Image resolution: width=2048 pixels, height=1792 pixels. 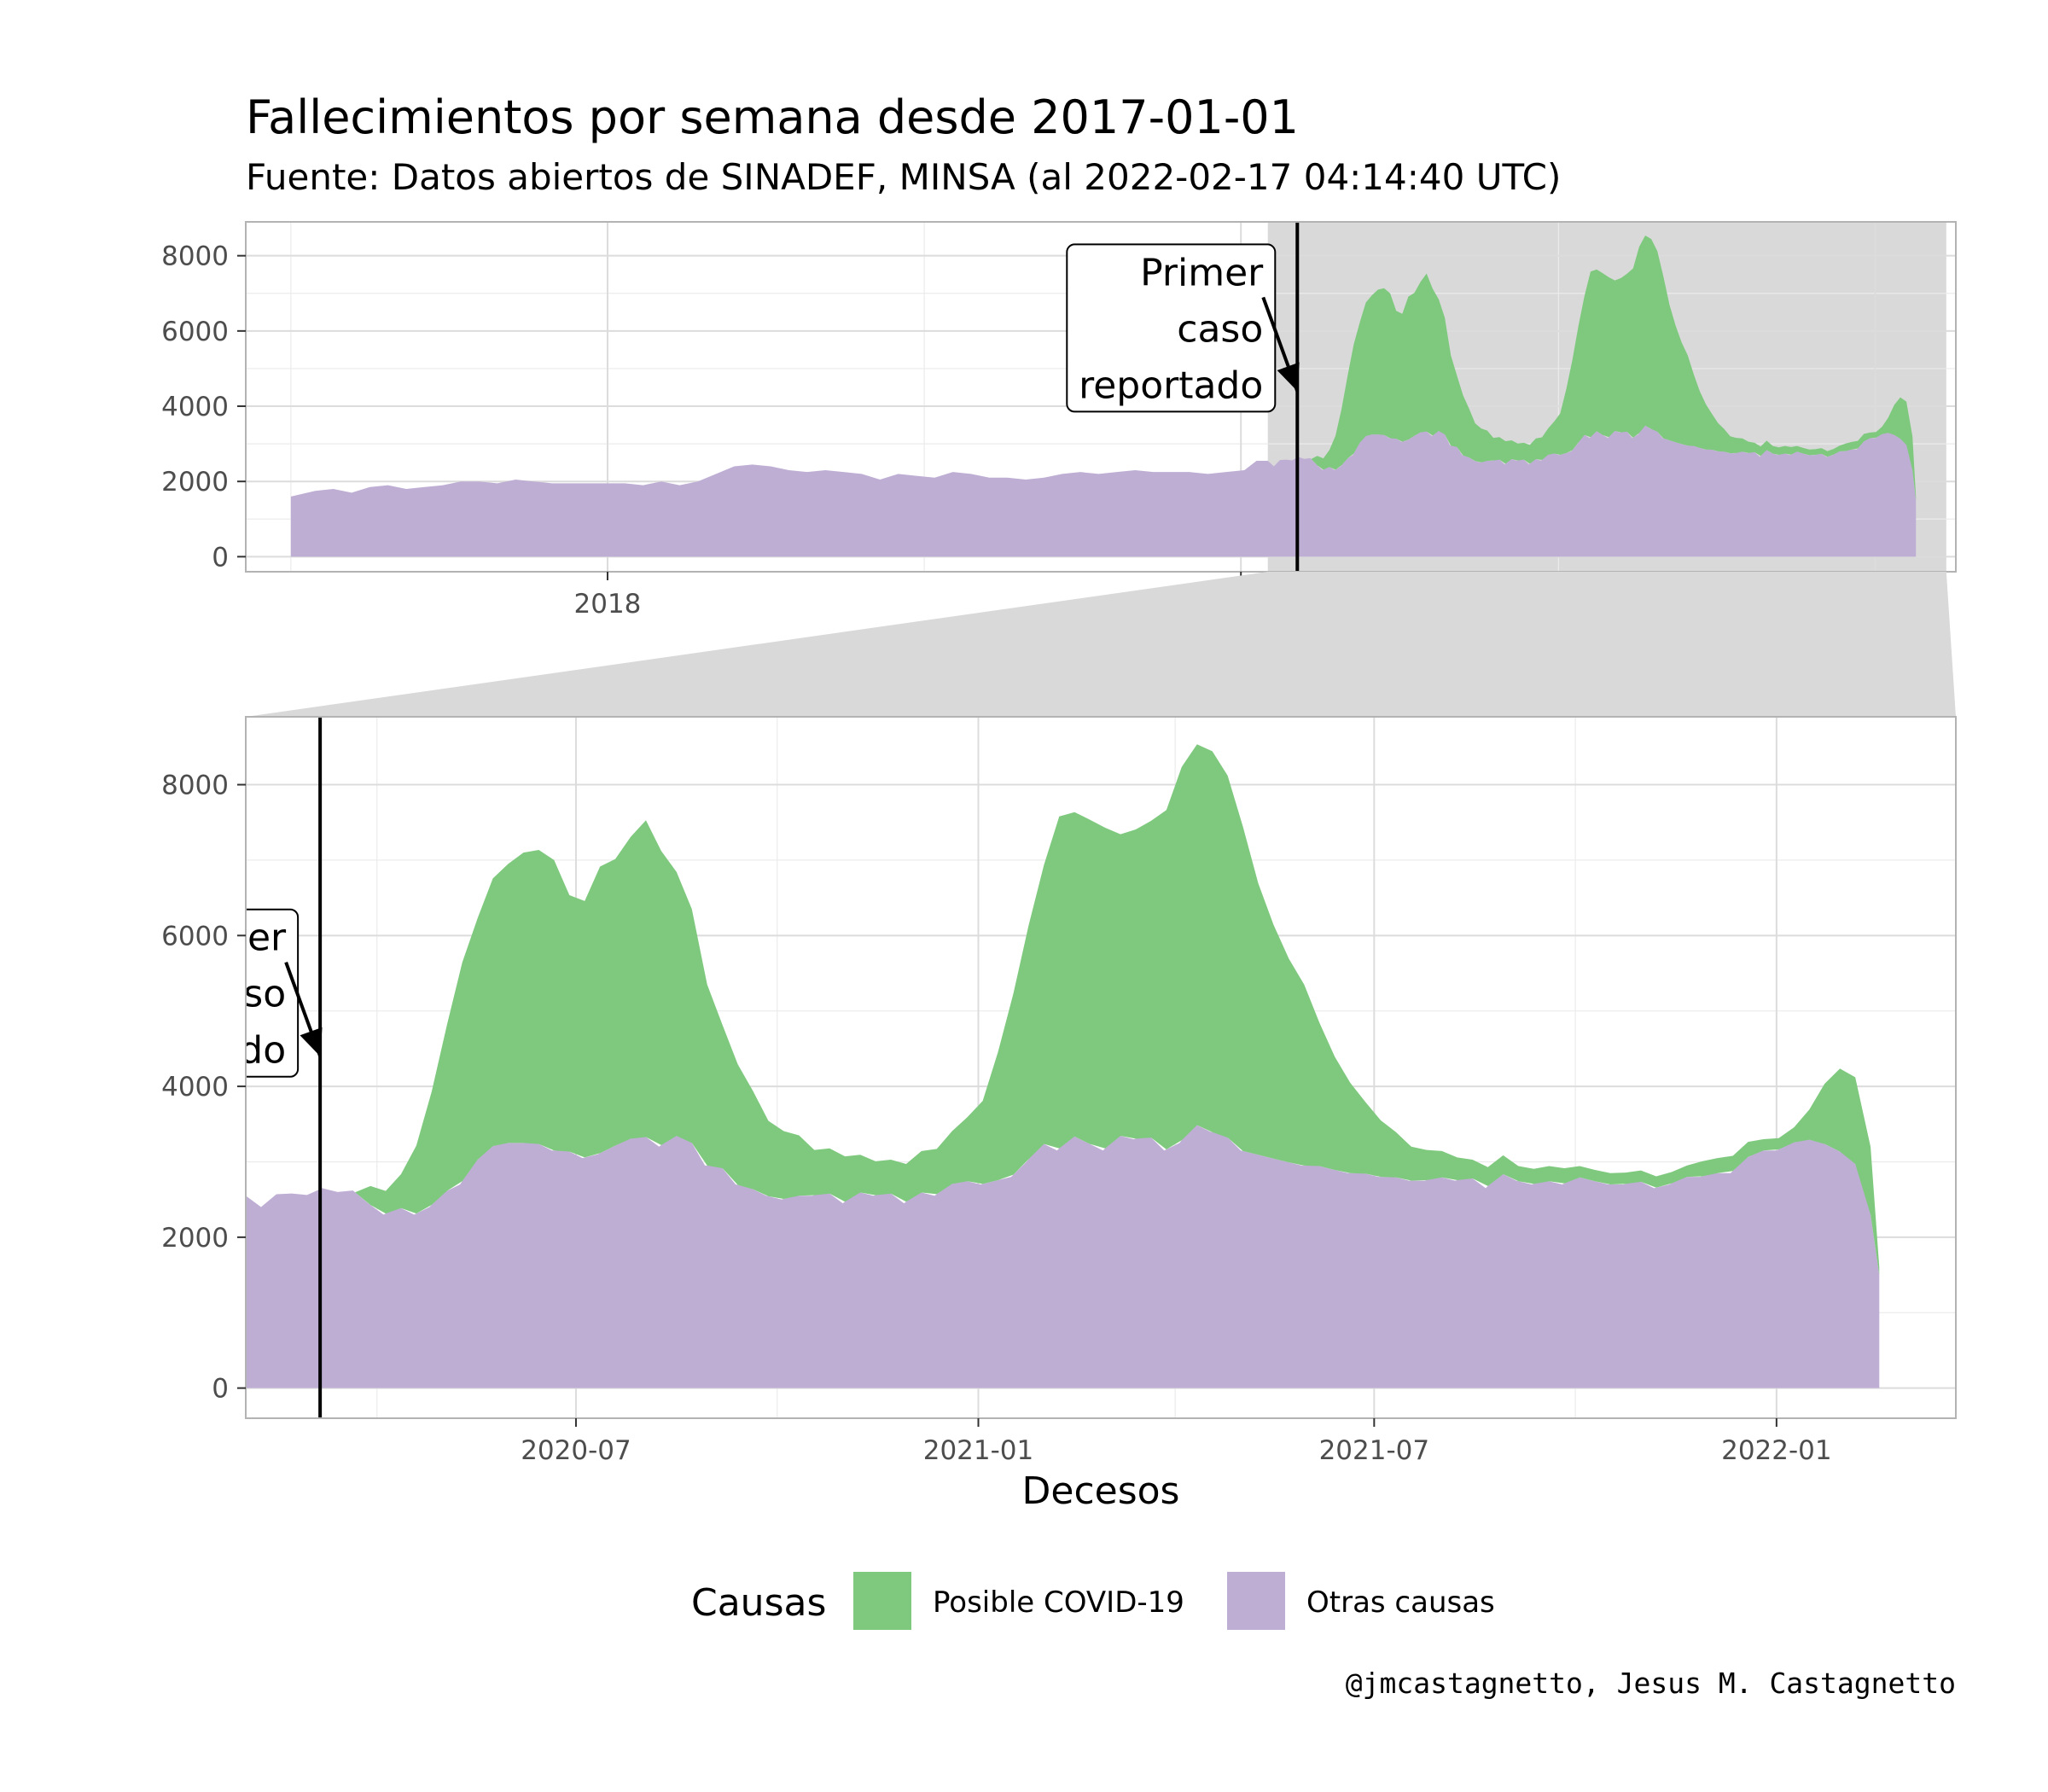 I want to click on first-case-annotation-detail: Primer caso reportado, so click(x=212, y=993).